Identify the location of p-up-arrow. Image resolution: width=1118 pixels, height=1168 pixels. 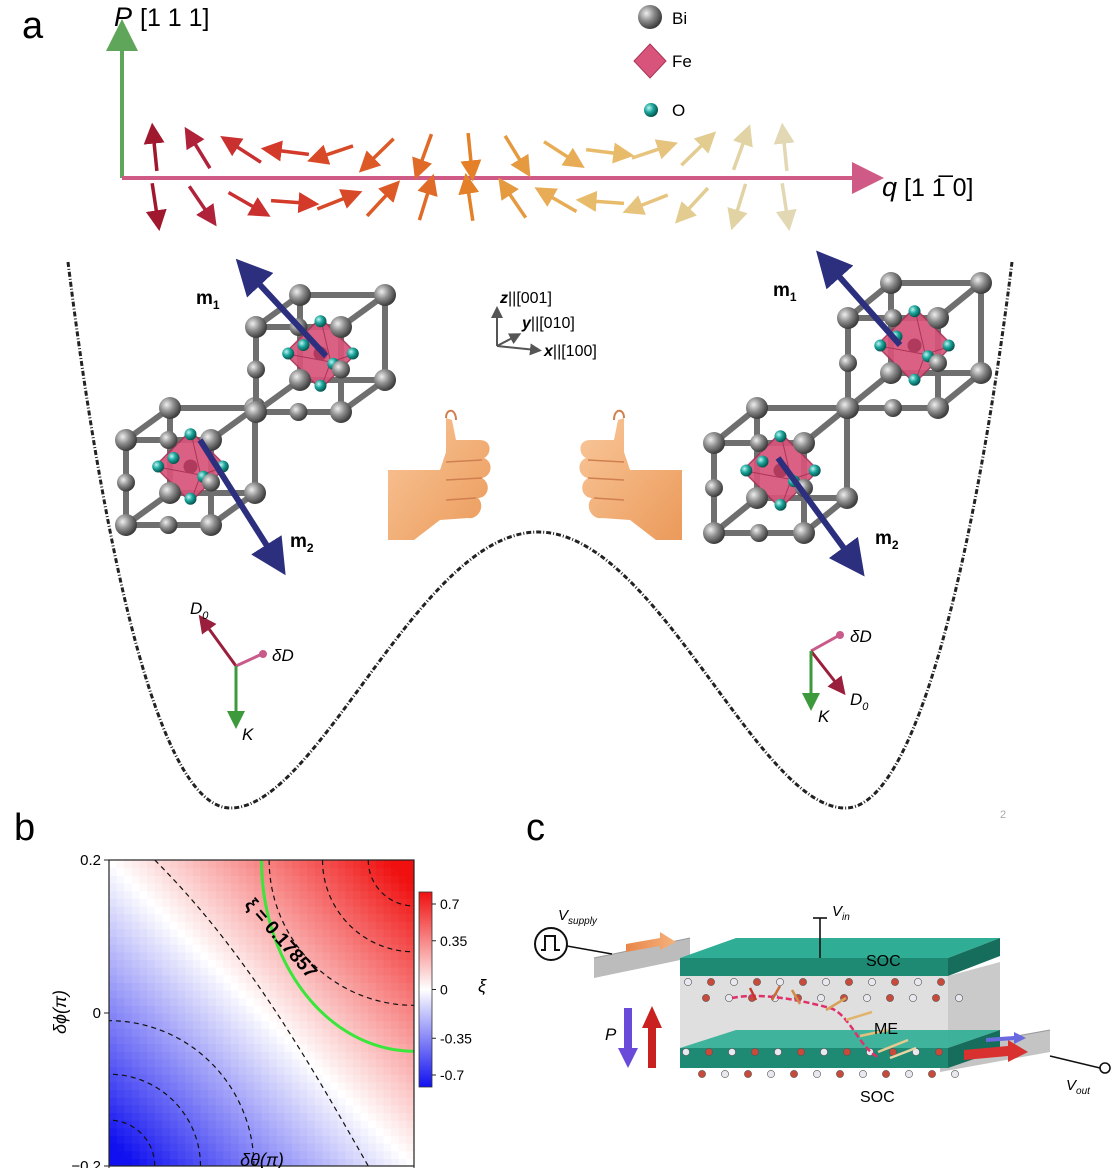
(652, 1037).